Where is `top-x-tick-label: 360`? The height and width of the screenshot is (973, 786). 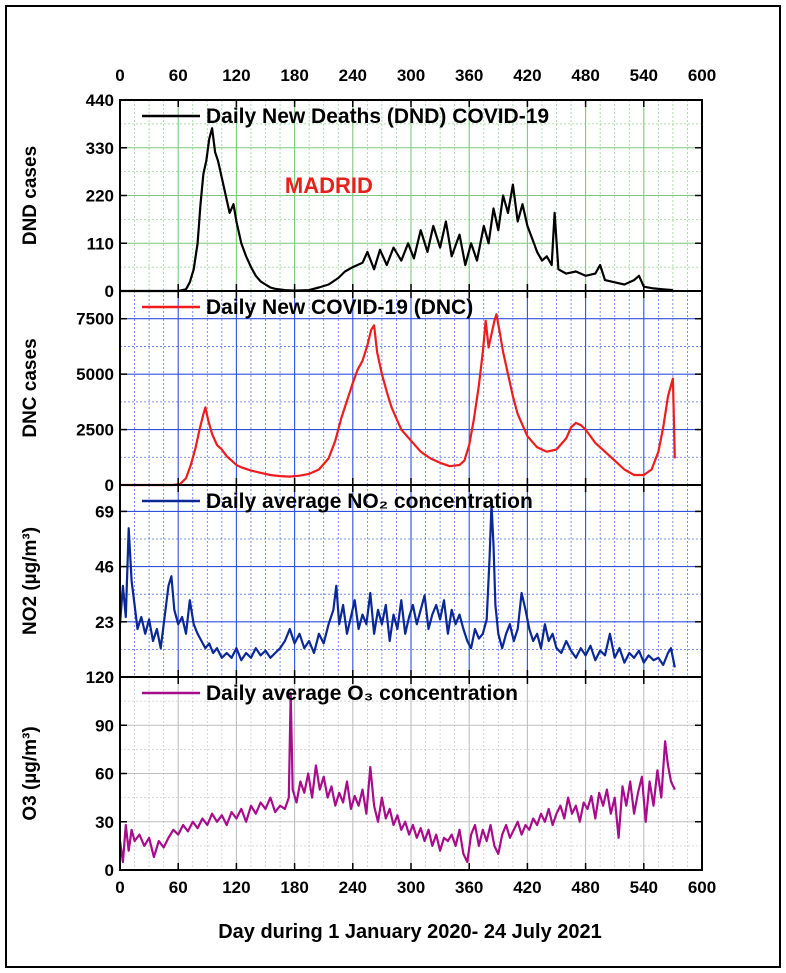
top-x-tick-label: 360 is located at coordinates (469, 75).